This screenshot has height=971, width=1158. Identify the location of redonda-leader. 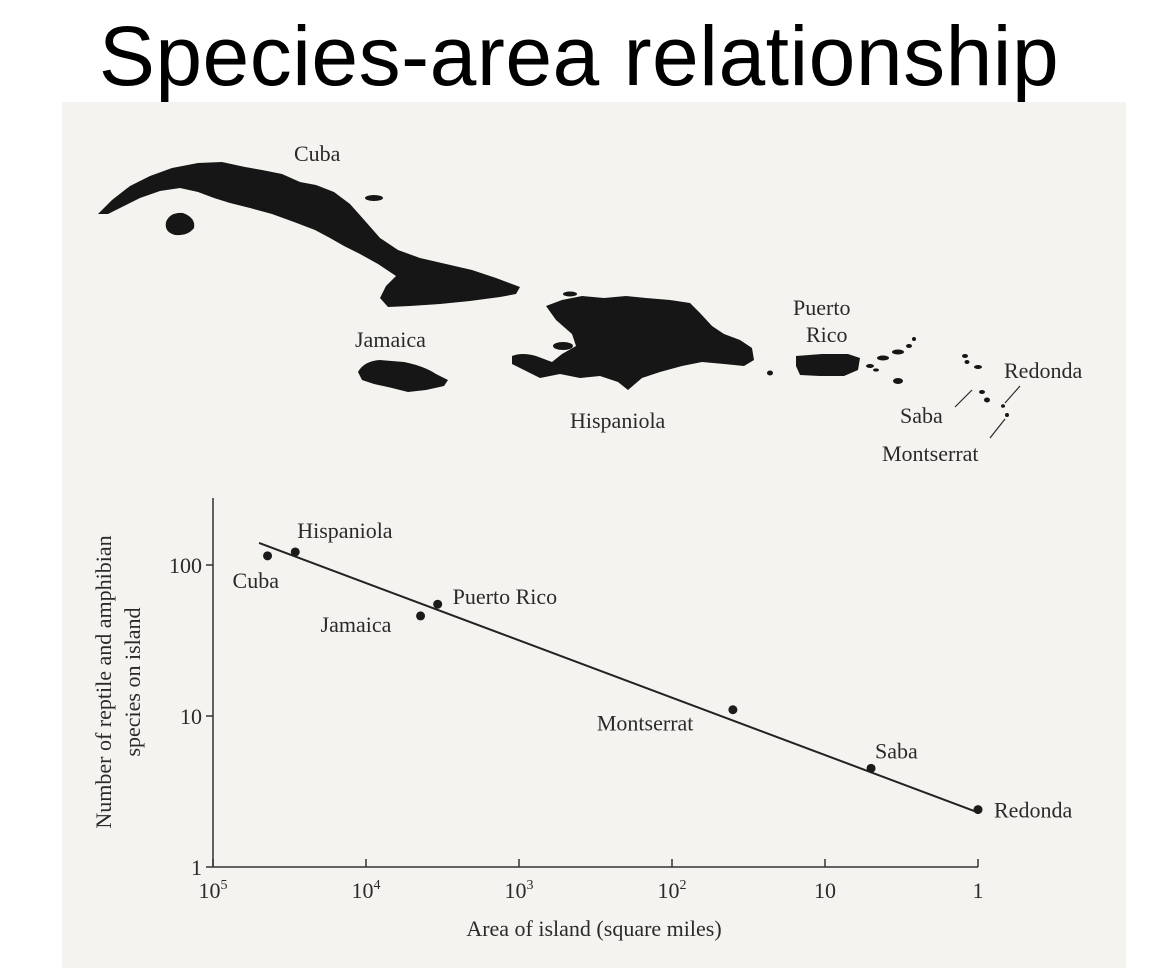
(1012, 394).